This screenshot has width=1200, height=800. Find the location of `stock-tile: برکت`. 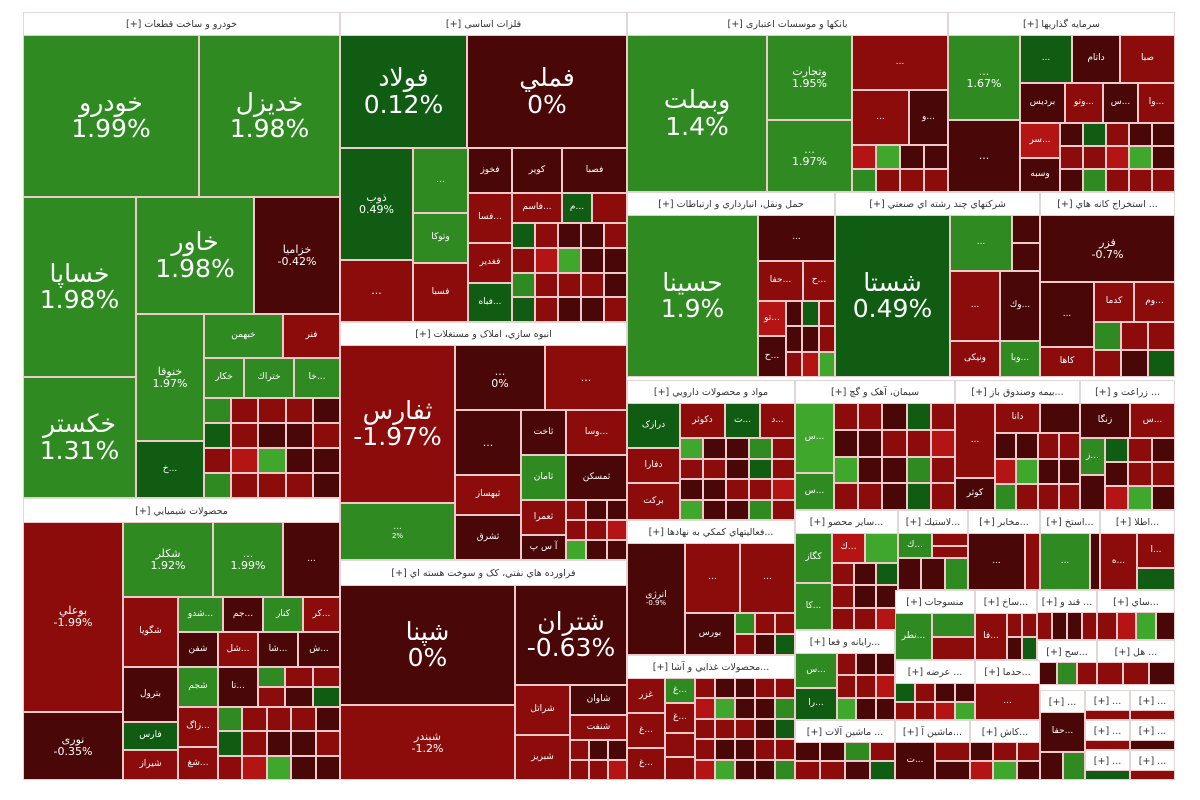

stock-tile: برکت is located at coordinates (653, 501).